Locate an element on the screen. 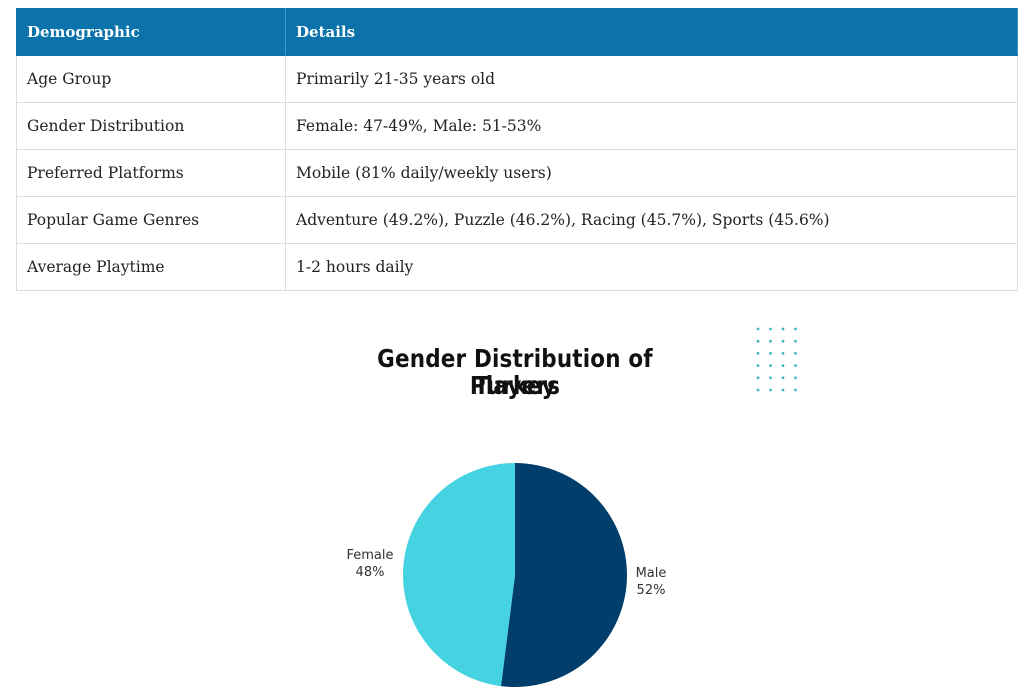 This screenshot has width=1024, height=700. demographic-cell: Gender Distribution is located at coordinates (151, 126).